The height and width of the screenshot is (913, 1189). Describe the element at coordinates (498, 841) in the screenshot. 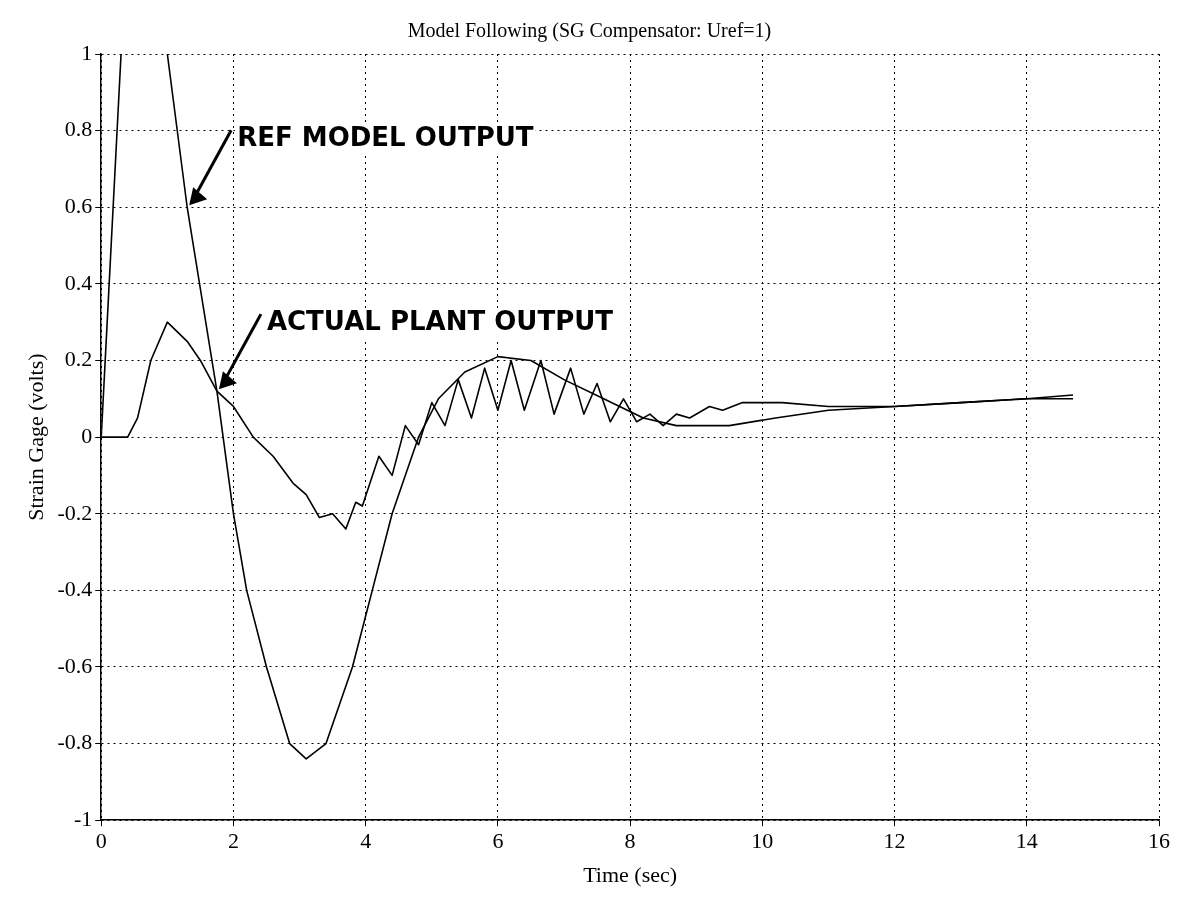

I see `x-tick-label: 6` at that location.